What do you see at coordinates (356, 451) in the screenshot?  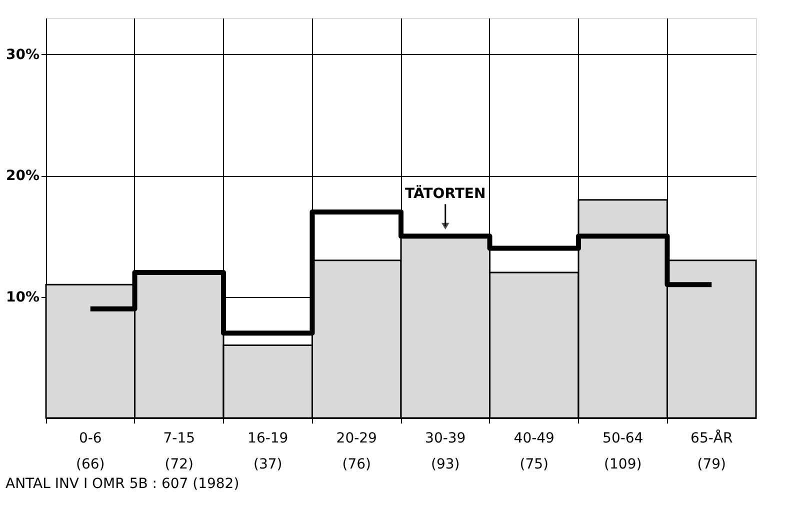 I see `x-tick-label: 20-29 (76)` at bounding box center [356, 451].